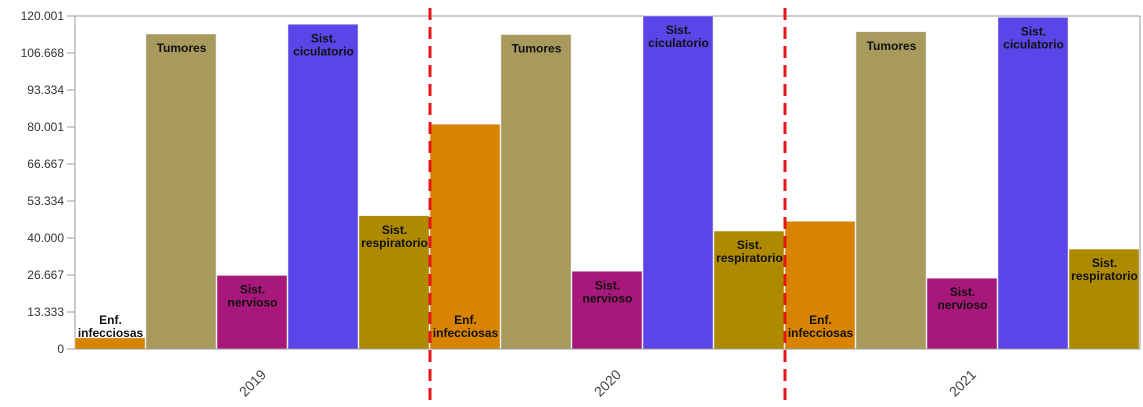 Image resolution: width=1143 pixels, height=407 pixels. I want to click on y-tick-label: 80.001, so click(45, 127).